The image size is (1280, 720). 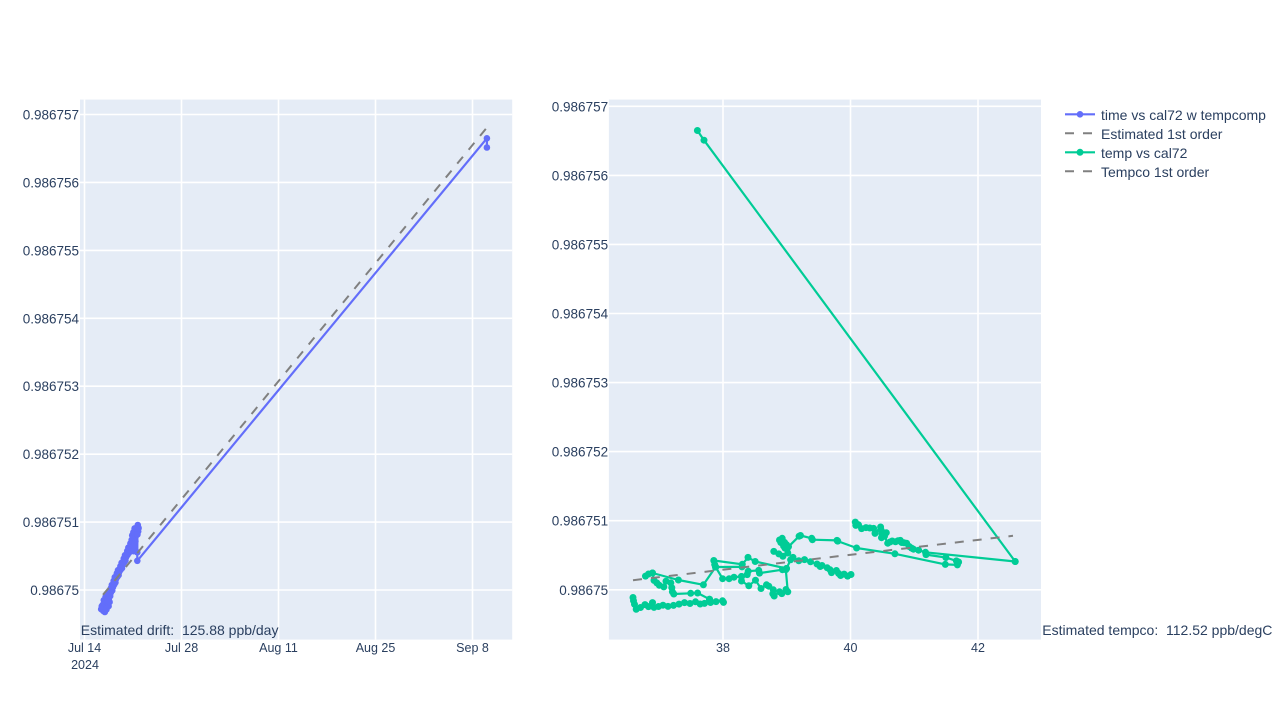 I want to click on svg-text: Jul 28, so click(x=181, y=648).